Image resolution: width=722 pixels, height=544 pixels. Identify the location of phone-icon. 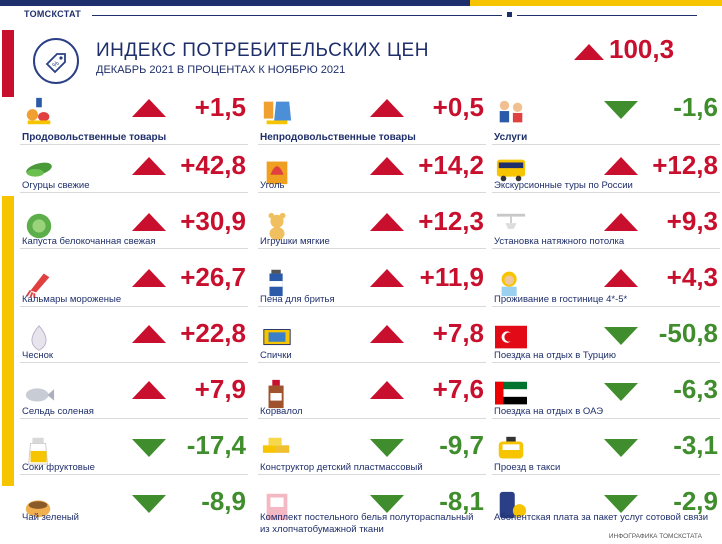
(513, 505).